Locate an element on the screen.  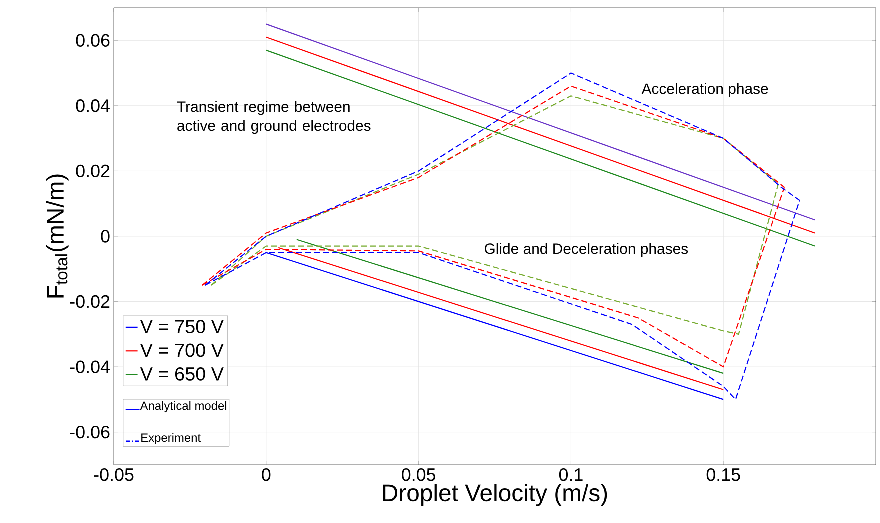
y-axis-title: F$_{total}$(mN/m) is located at coordinates (57, 236).